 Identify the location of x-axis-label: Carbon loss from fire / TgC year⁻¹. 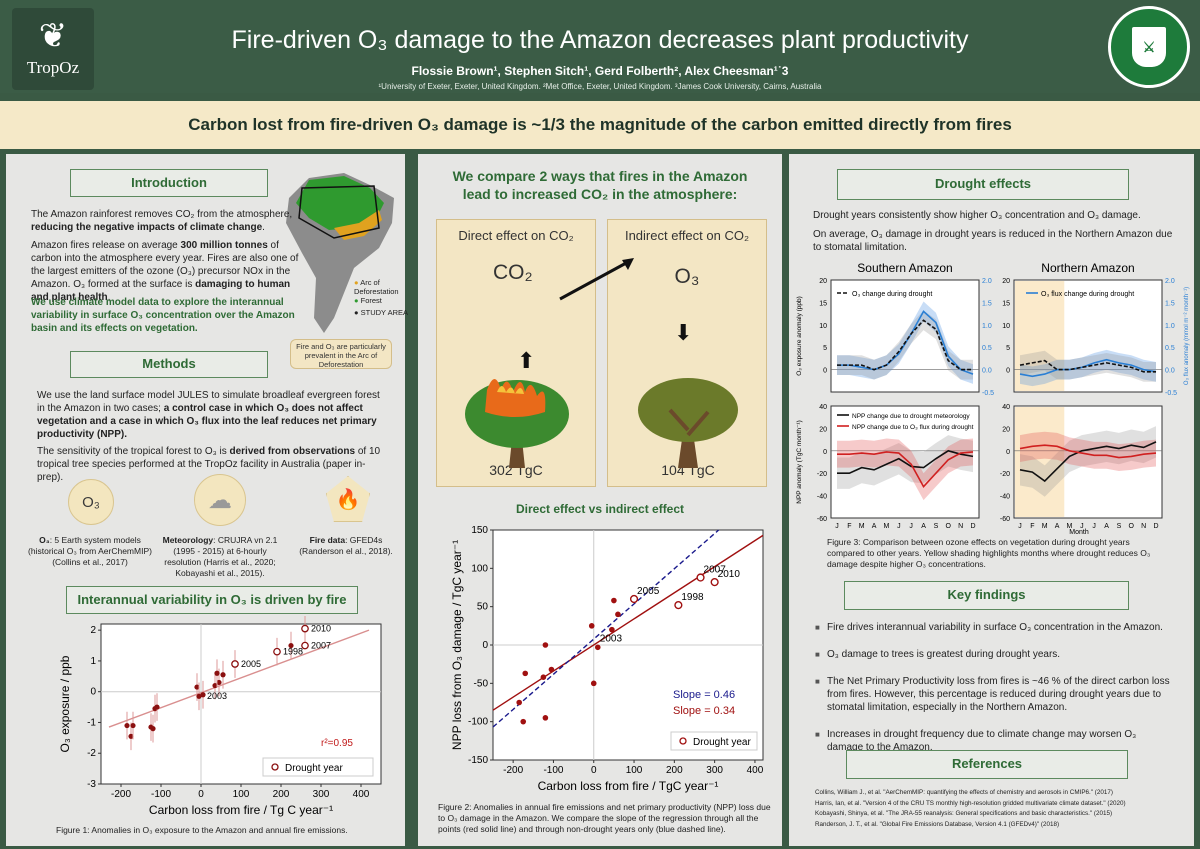
(628, 786).